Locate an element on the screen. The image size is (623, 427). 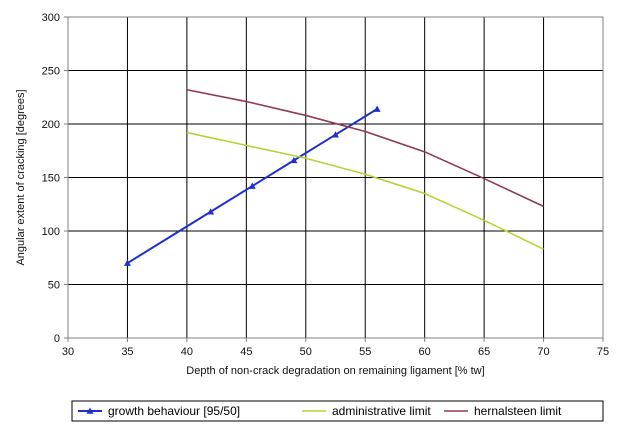
legend-box is located at coordinates (337, 411).